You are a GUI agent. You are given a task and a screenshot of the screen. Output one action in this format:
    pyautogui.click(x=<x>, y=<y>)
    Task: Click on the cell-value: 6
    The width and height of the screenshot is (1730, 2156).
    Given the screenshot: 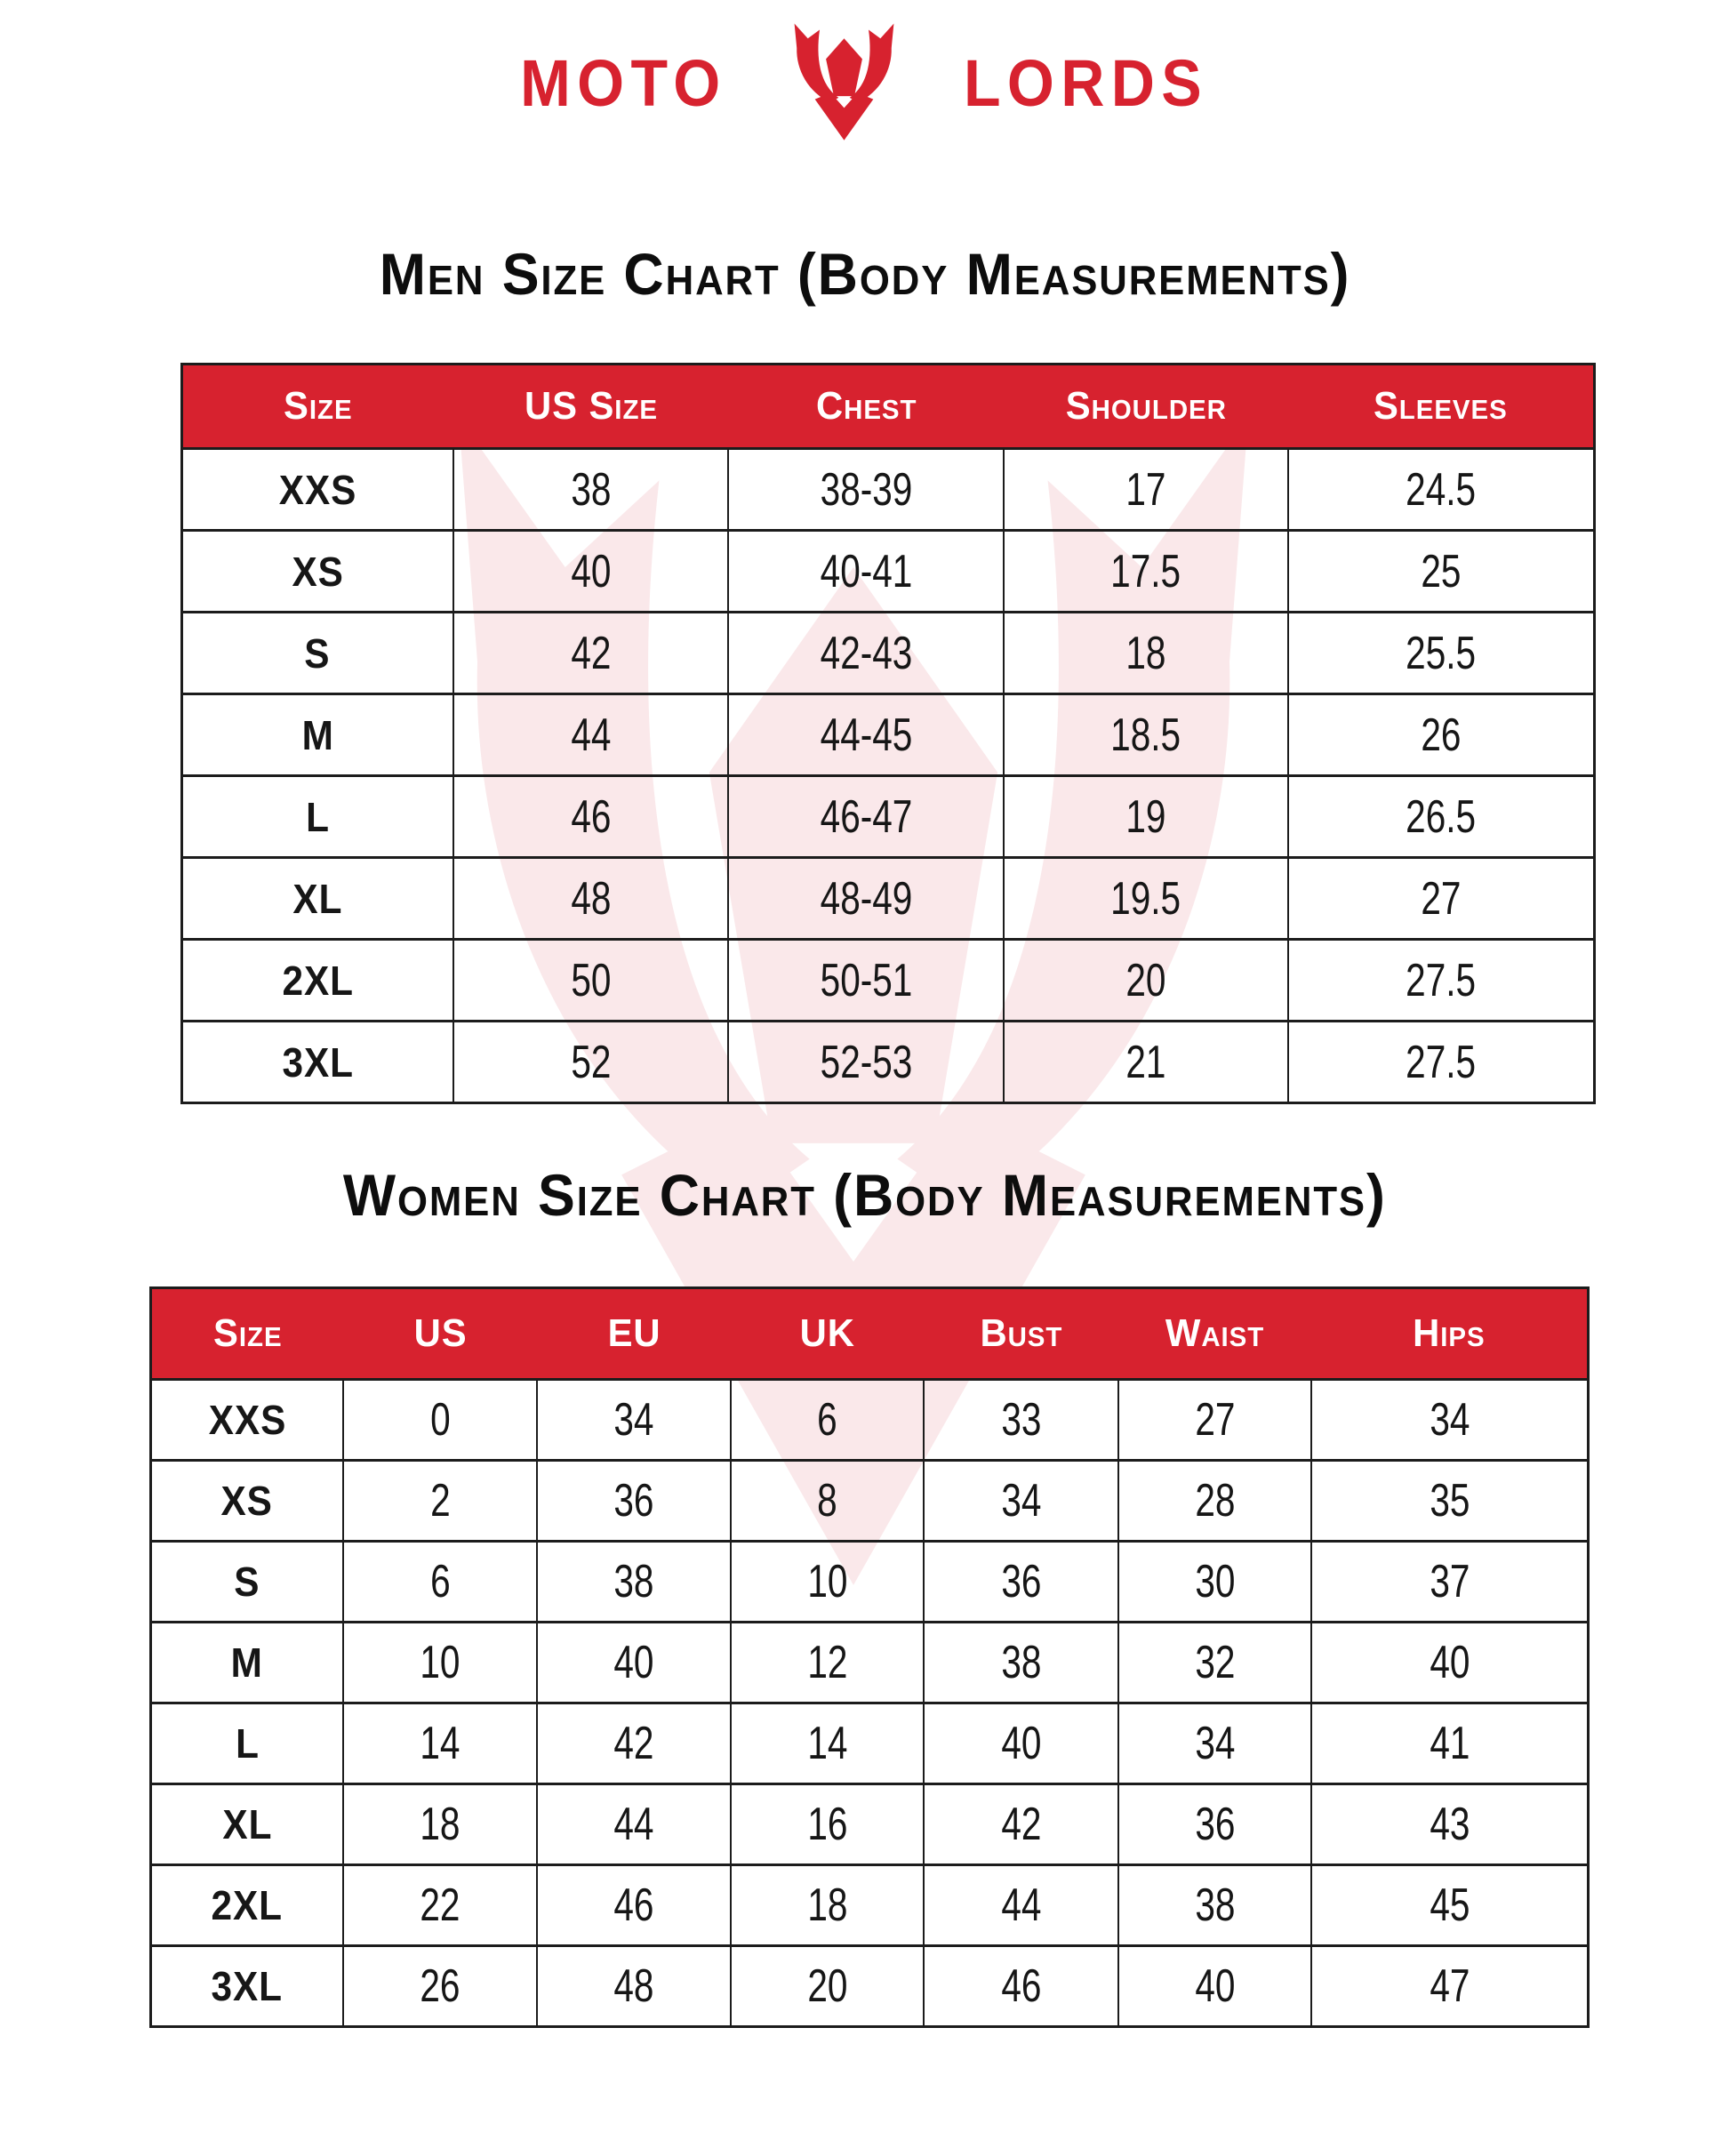 What is the action you would take?
    pyautogui.click(x=440, y=1582)
    